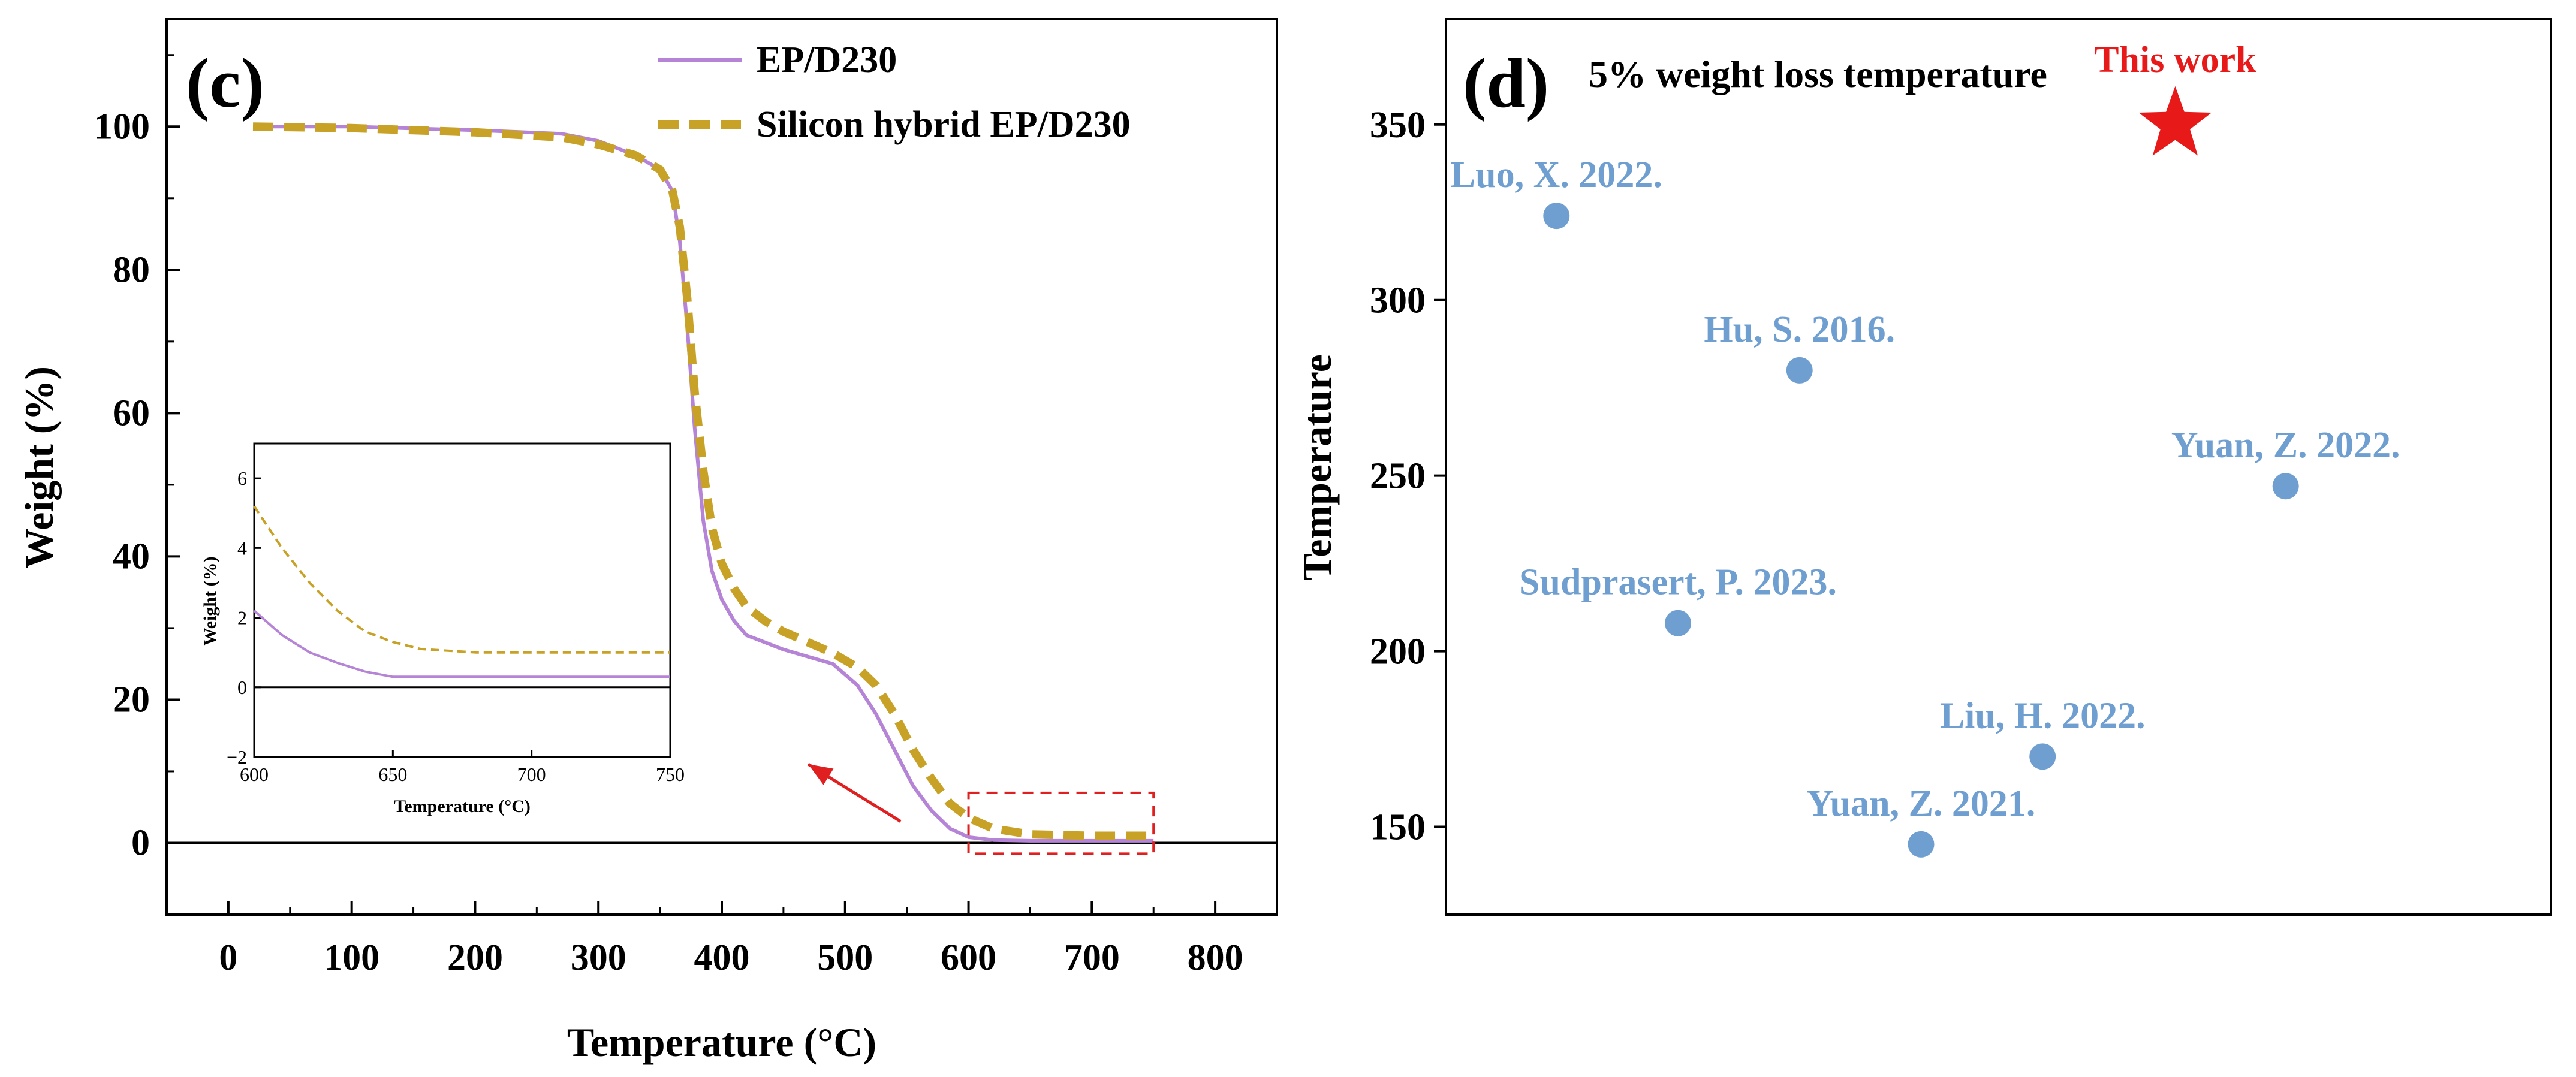  What do you see at coordinates (944, 125) in the screenshot?
I see `legend-label-silicon-hybrid: Silicon hybrid EP/D230` at bounding box center [944, 125].